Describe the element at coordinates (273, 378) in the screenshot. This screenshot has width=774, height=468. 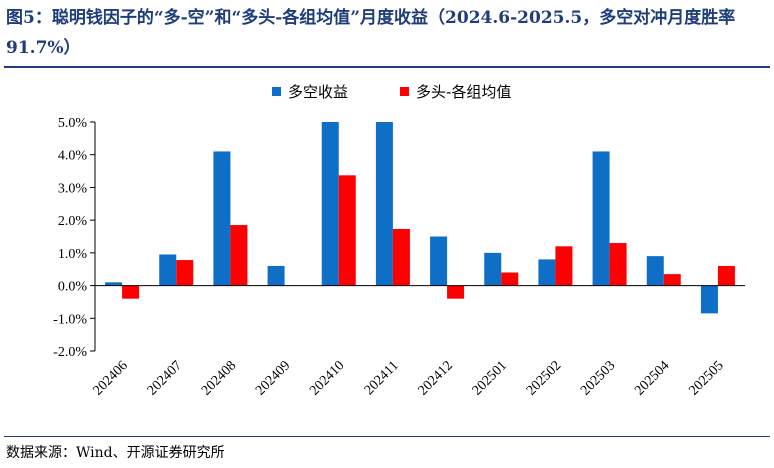
I see `x-tick-label: 202409` at that location.